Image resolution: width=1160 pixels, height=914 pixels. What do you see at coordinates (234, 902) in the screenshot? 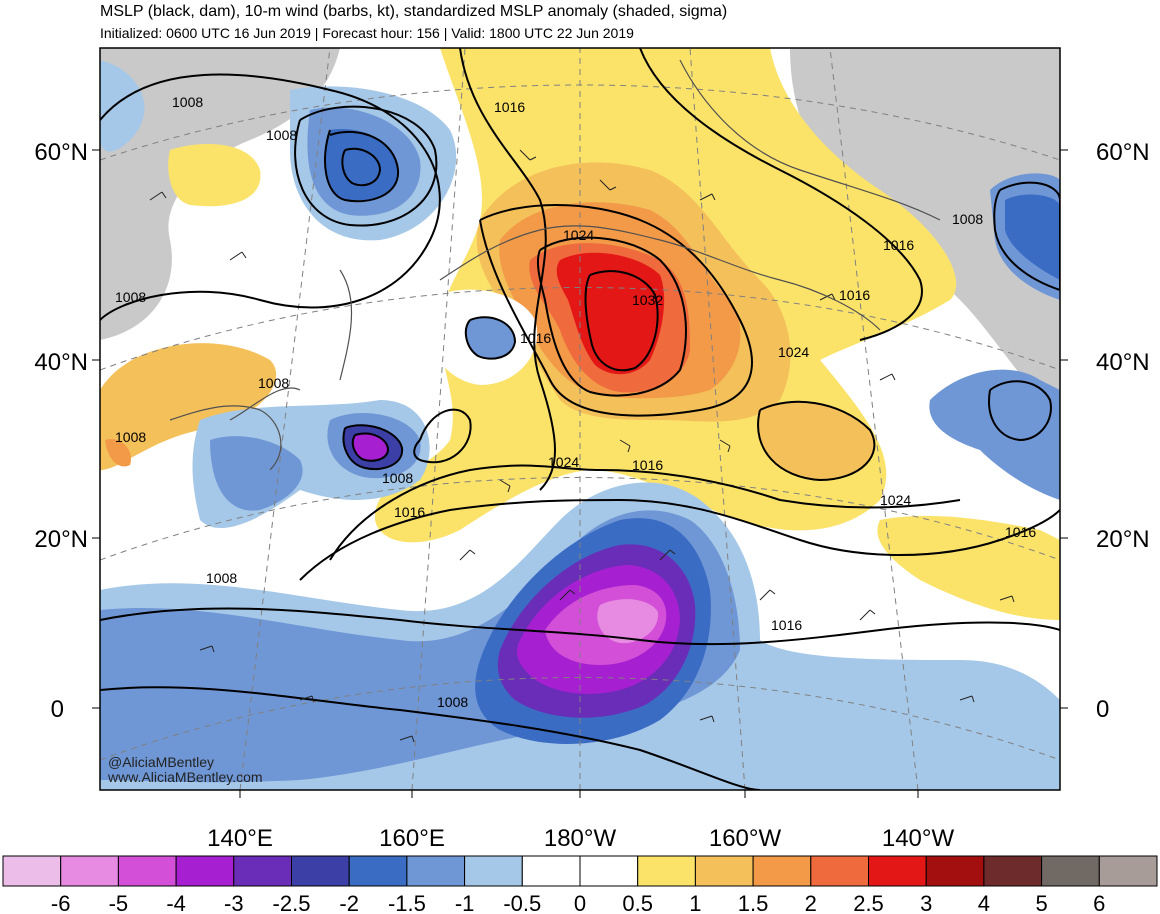
I see `colorbar-tick-label: -3` at bounding box center [234, 902].